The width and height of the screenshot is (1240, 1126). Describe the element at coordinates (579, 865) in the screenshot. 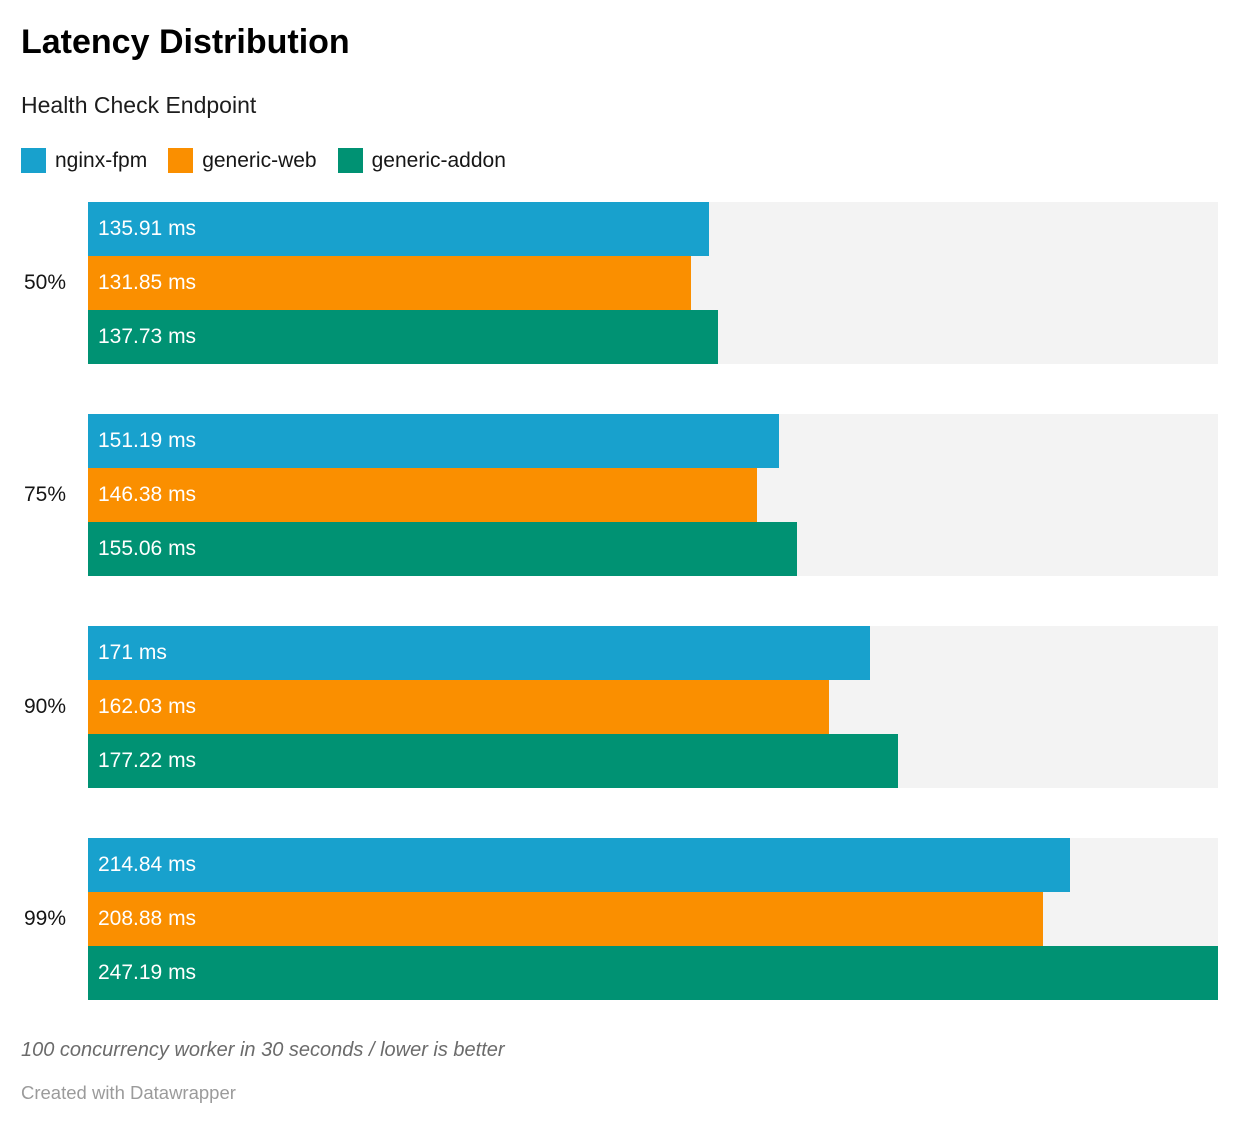

I see `bar-nginx-fpm: 214.84 ms` at that location.